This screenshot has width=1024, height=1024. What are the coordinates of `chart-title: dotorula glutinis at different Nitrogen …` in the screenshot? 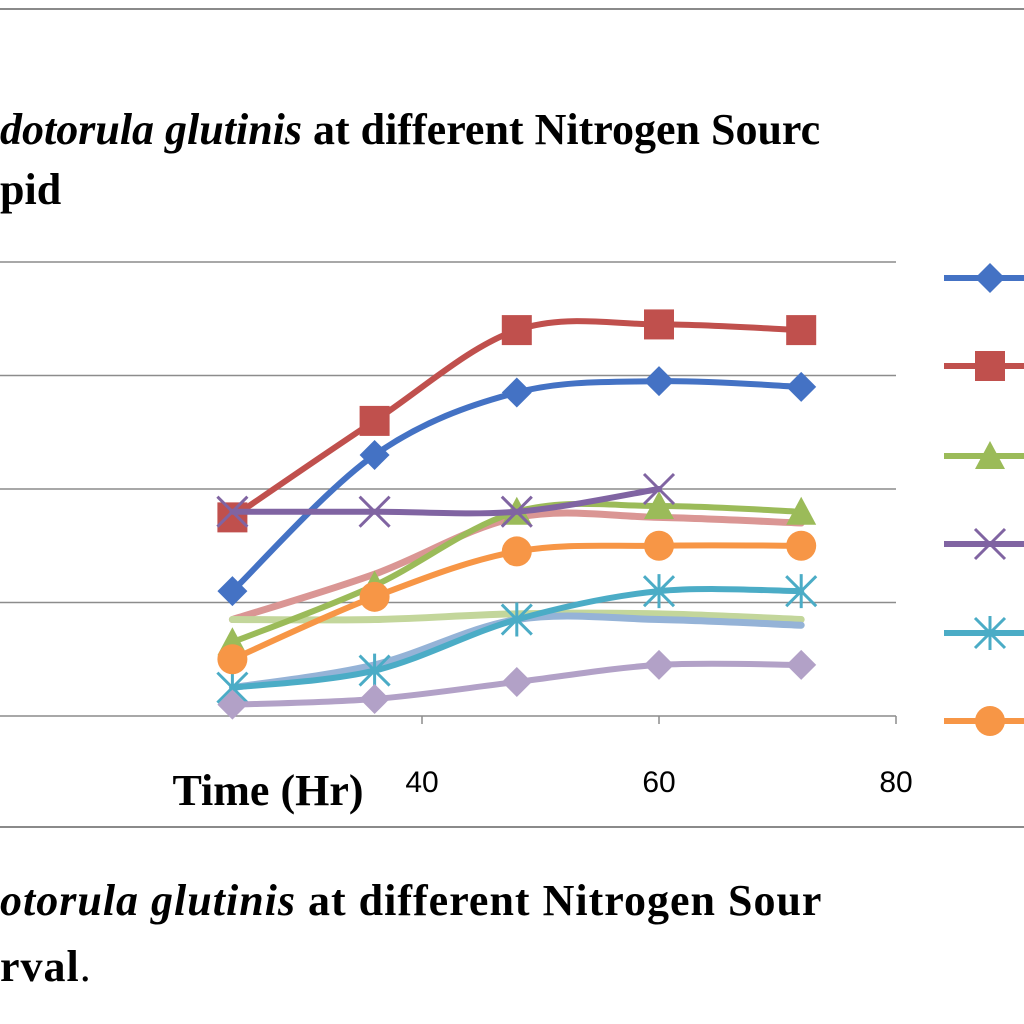 It's located at (512, 160).